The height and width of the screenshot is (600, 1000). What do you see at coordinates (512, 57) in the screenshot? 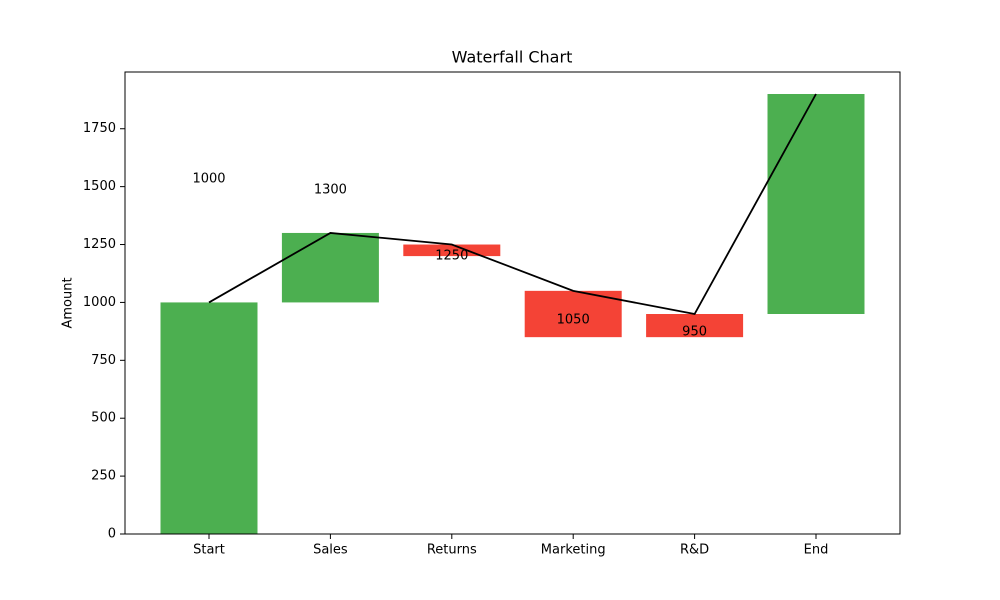
I see `chart-title: Waterfall Chart` at bounding box center [512, 57].